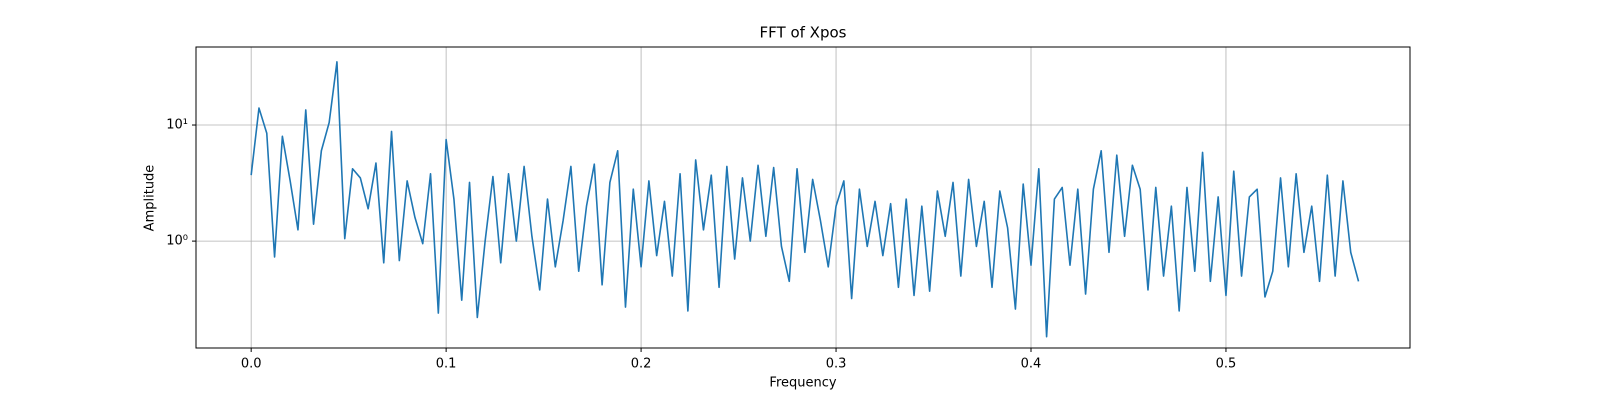 The image size is (1600, 400). What do you see at coordinates (1031, 364) in the screenshot?
I see `x-tick-label: 0.4` at bounding box center [1031, 364].